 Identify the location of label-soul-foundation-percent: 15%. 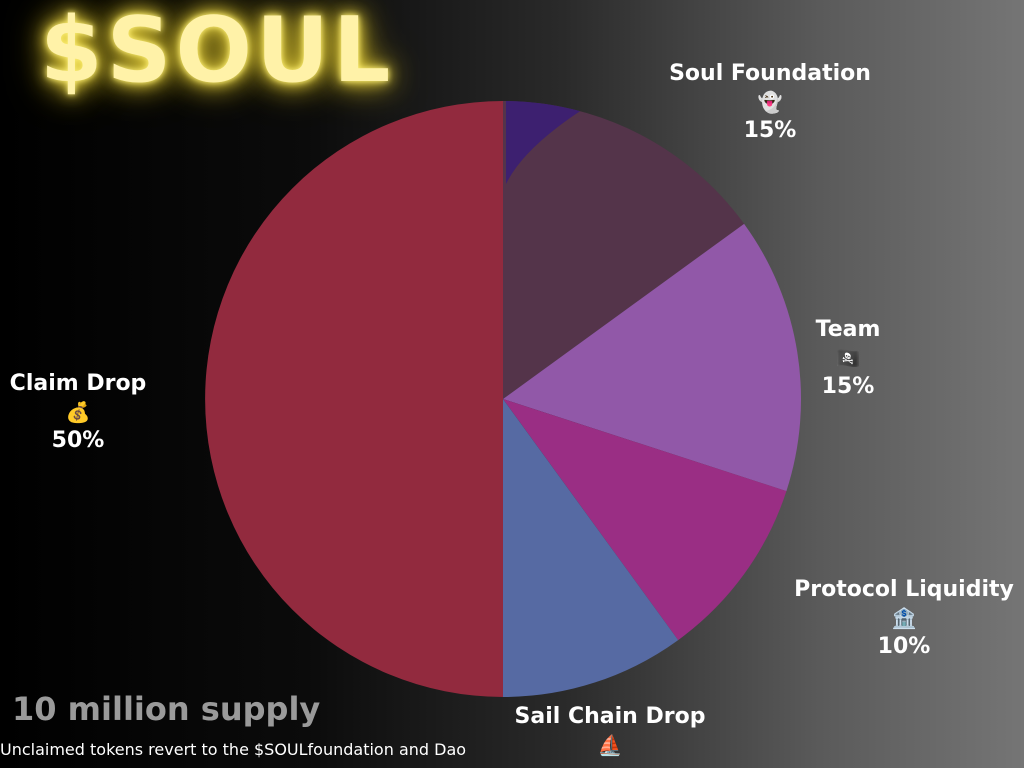
(770, 130).